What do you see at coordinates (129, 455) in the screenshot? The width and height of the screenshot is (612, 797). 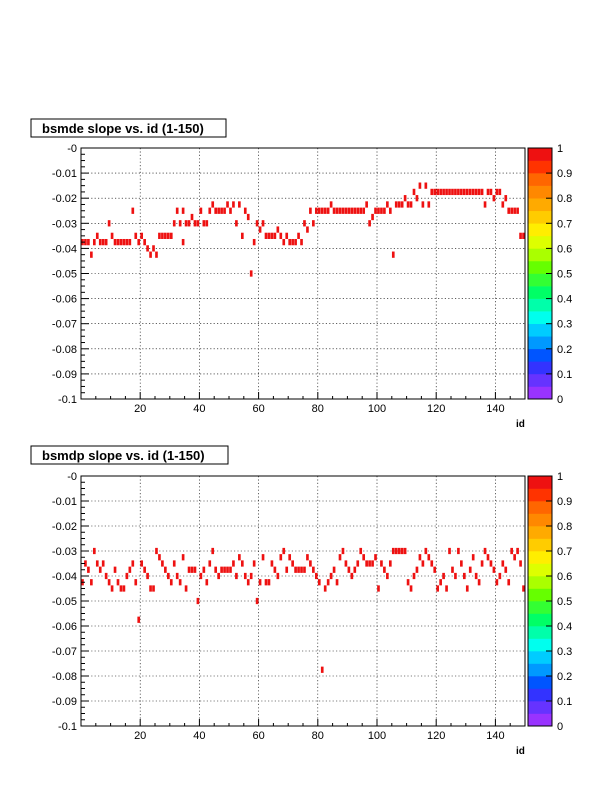 I see `chart-title-box` at bounding box center [129, 455].